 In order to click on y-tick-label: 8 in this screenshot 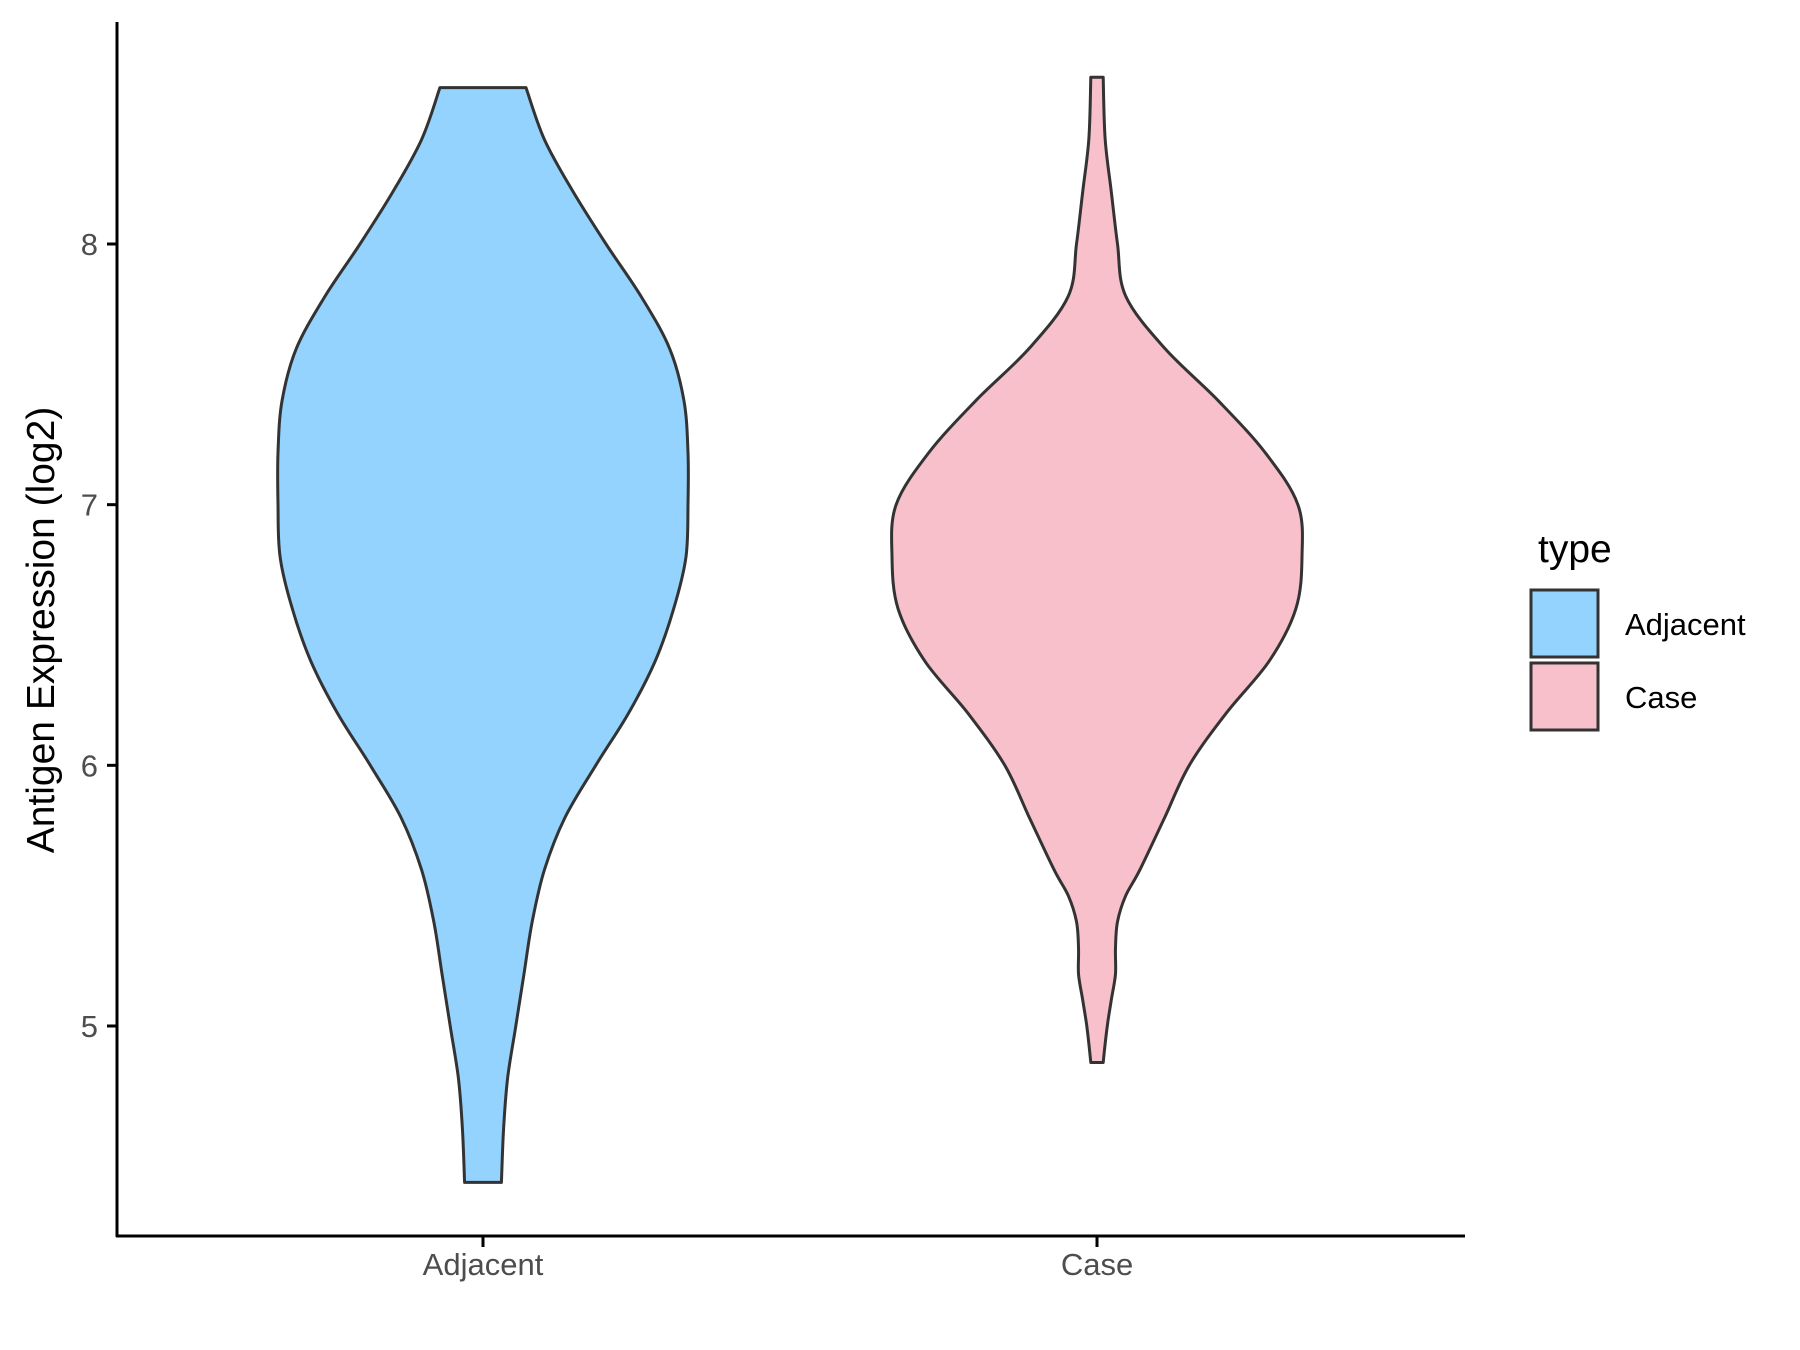, I will do `click(89, 244)`.